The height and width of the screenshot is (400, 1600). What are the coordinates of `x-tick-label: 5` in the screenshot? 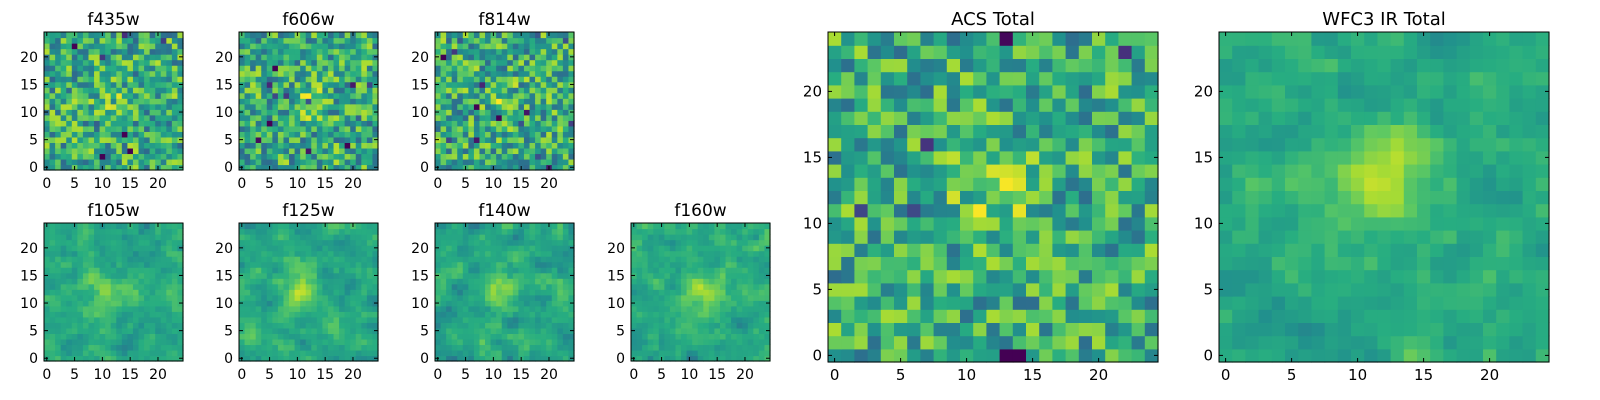 It's located at (74, 184).